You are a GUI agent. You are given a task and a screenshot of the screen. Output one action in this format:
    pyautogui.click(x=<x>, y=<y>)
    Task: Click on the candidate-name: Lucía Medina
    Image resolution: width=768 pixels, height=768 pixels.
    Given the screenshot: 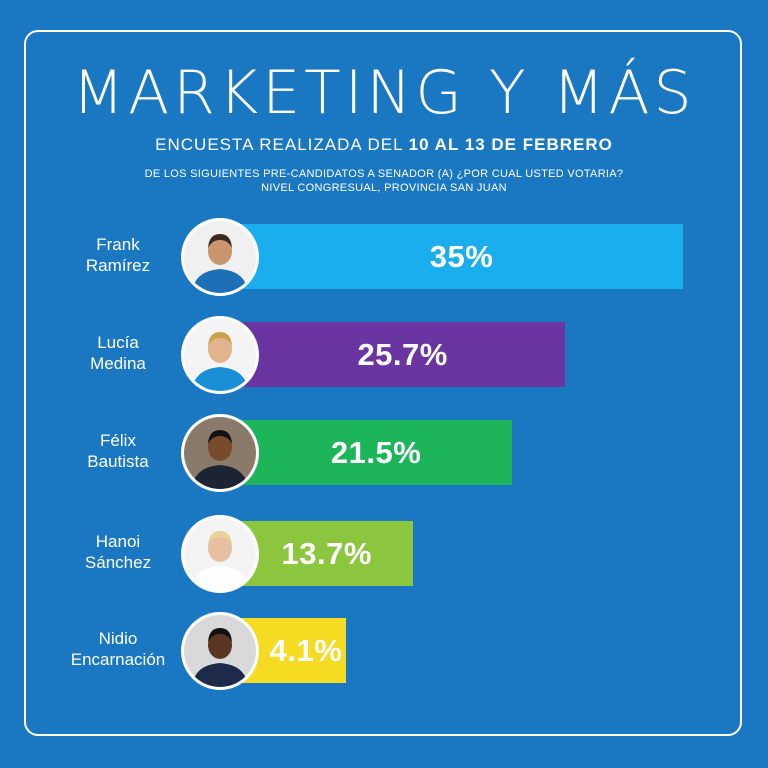 What is the action you would take?
    pyautogui.click(x=118, y=353)
    